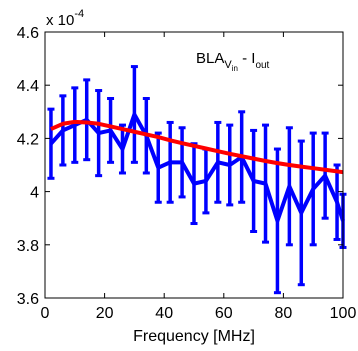  I want to click on y-tick-label: 4, so click(34, 193).